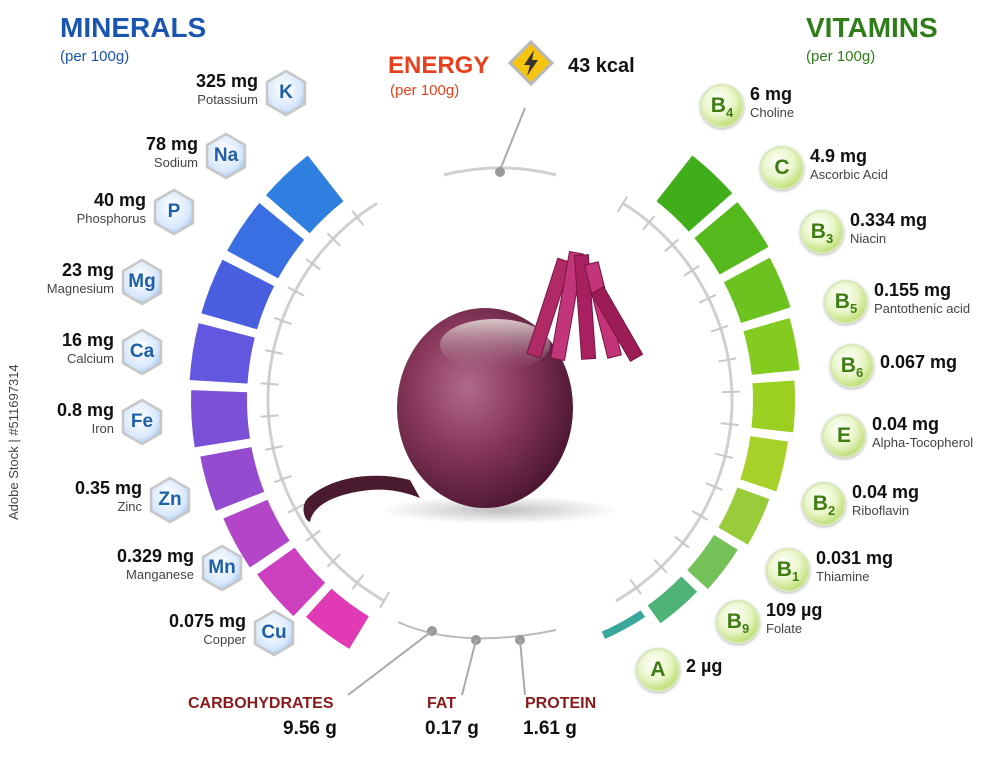 This screenshot has height=758, width=1000. What do you see at coordinates (261, 703) in the screenshot?
I see `carbohydrates-label: CARBOHYDRATES` at bounding box center [261, 703].